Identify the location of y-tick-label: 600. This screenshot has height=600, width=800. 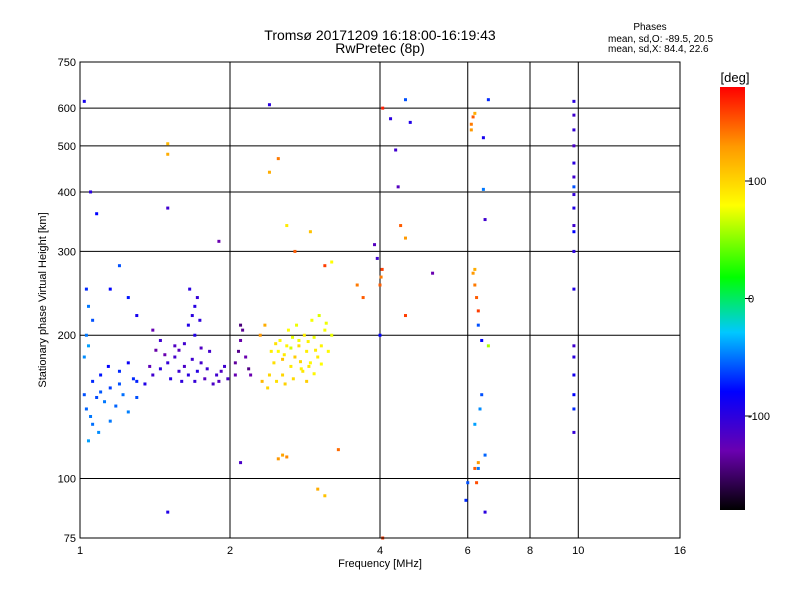
(67, 109).